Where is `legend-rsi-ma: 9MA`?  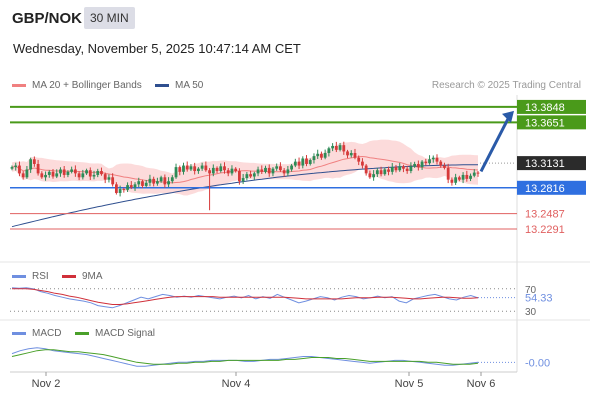 legend-rsi-ma: 9MA is located at coordinates (82, 276).